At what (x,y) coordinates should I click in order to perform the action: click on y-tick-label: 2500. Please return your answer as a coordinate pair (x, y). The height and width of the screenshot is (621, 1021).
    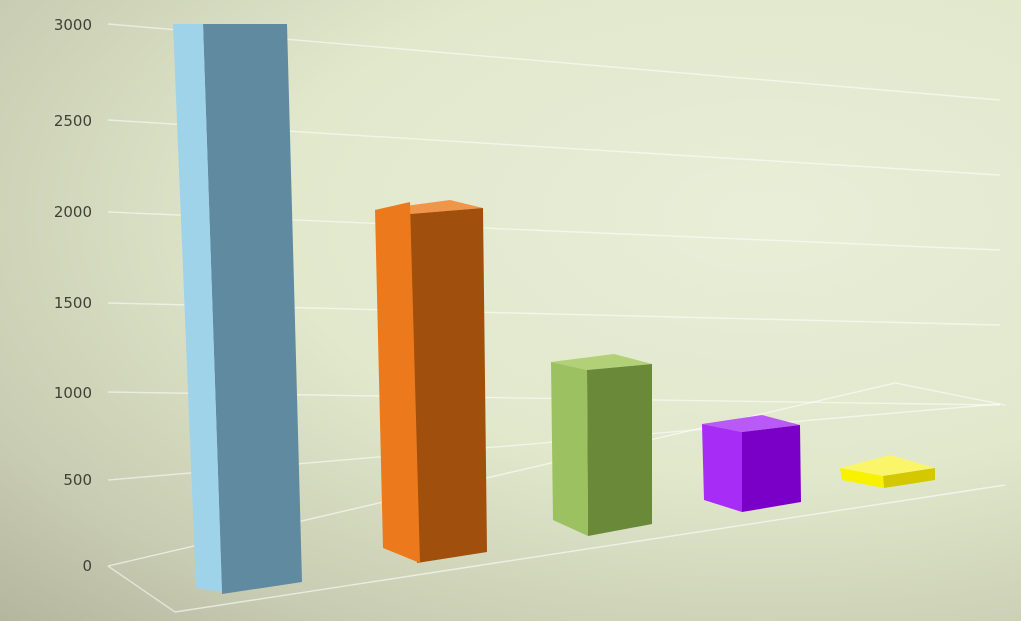
    Looking at the image, I should click on (73, 121).